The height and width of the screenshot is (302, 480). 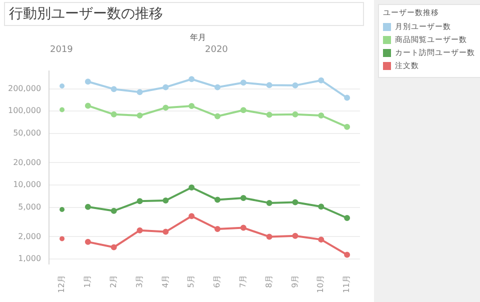 What do you see at coordinates (198, 37) in the screenshot?
I see `x-axis-title: 年月` at bounding box center [198, 37].